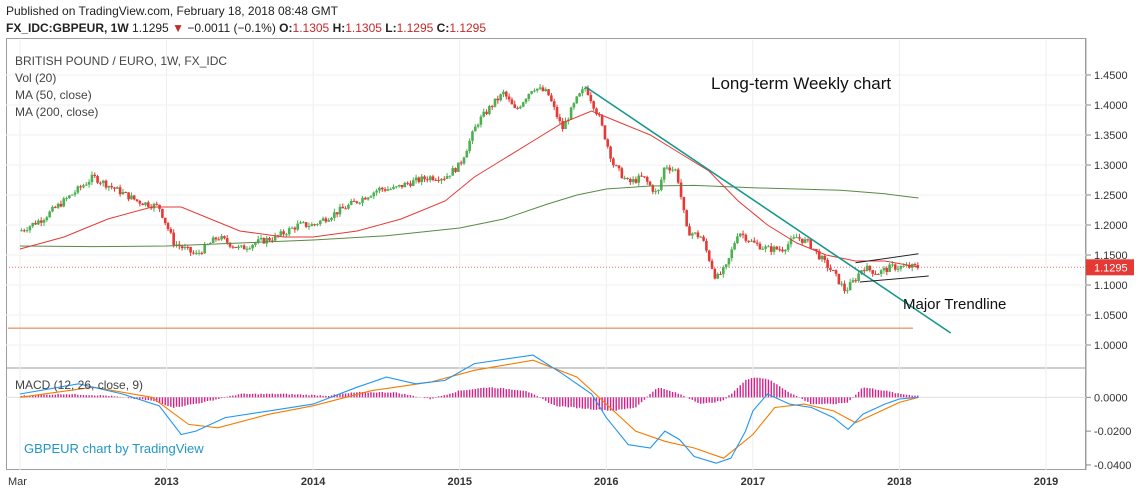  Describe the element at coordinates (1112, 466) in the screenshot. I see `macd-tick-label: -0.0400` at that location.